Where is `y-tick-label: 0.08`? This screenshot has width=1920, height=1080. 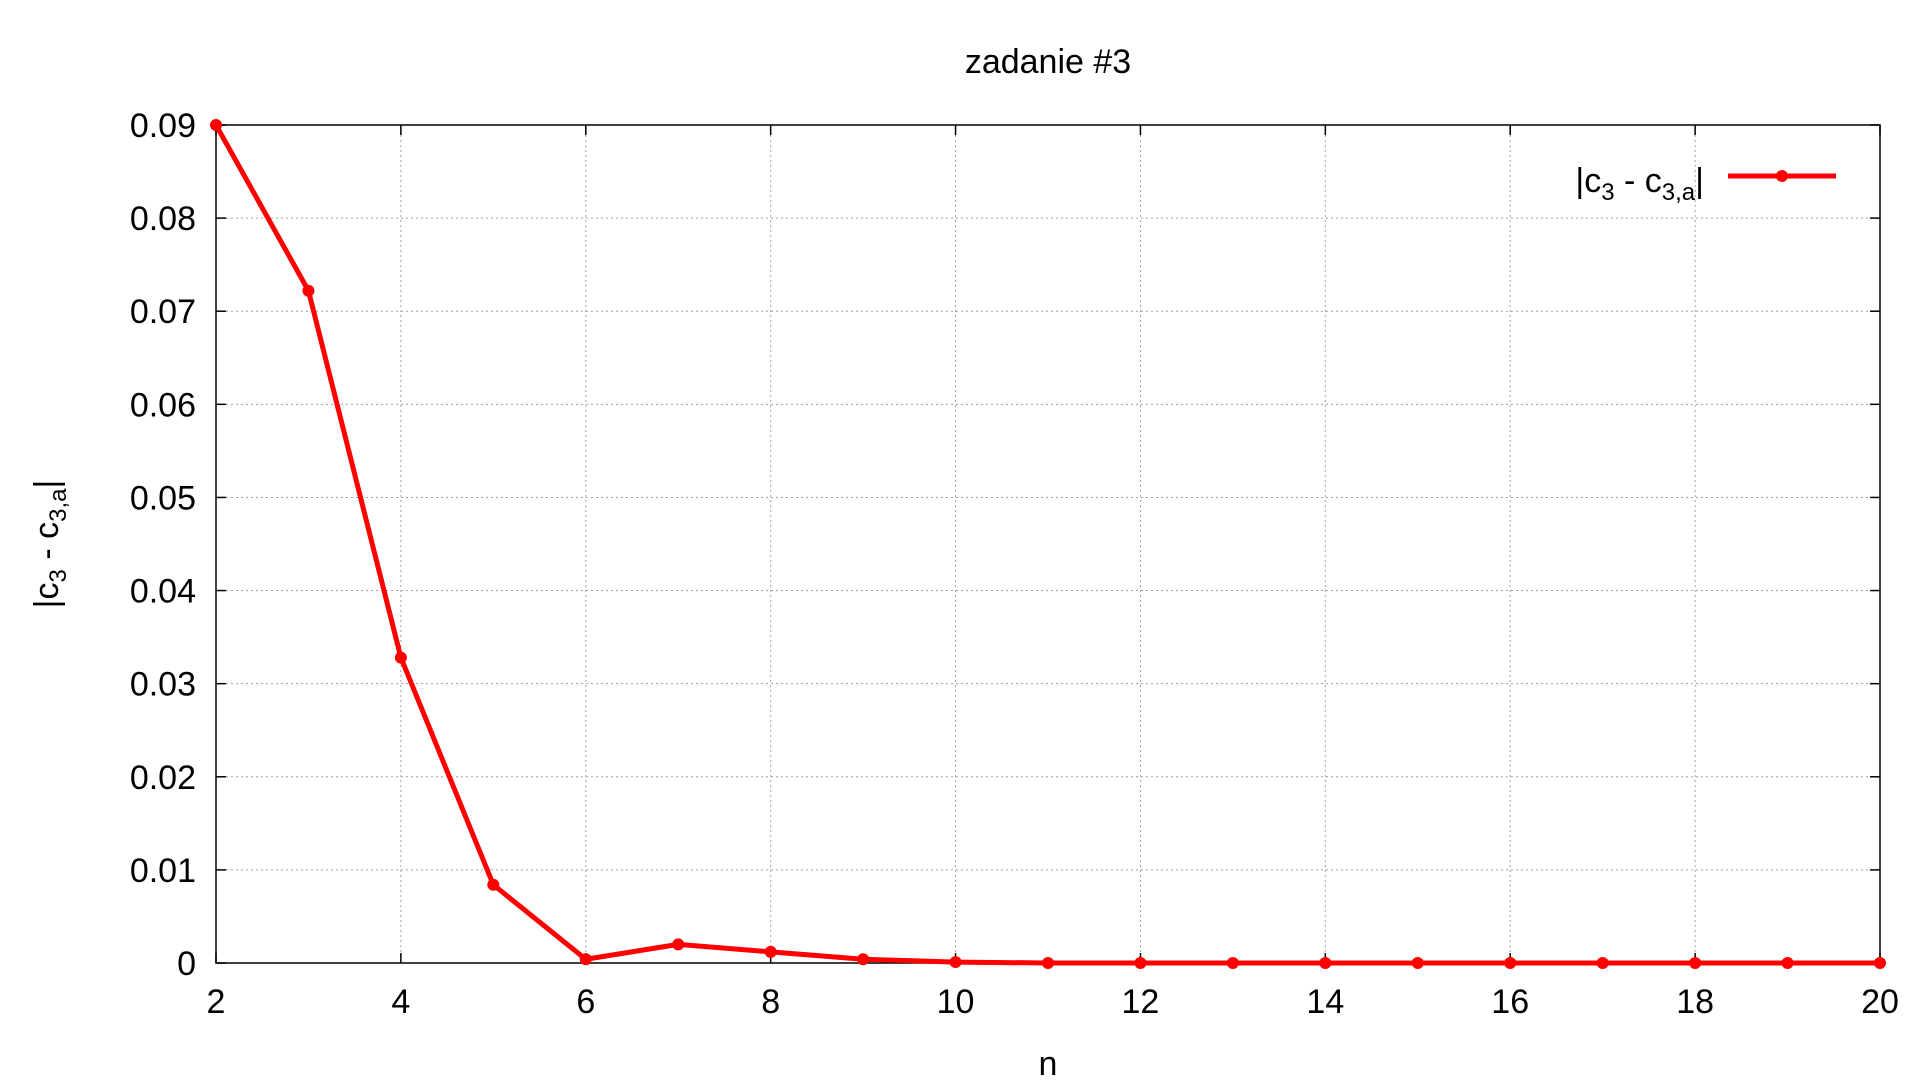
y-tick-label: 0.08 is located at coordinates (163, 219).